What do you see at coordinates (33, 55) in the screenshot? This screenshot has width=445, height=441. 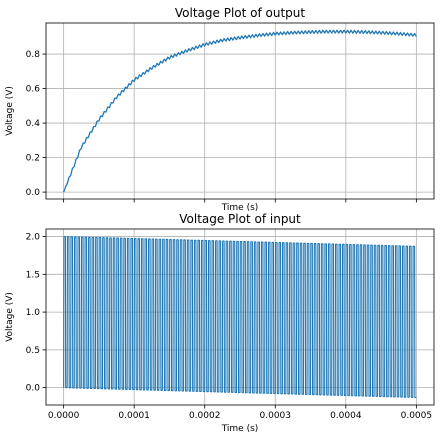 I see `output-ytick-label: 0.8` at bounding box center [33, 55].